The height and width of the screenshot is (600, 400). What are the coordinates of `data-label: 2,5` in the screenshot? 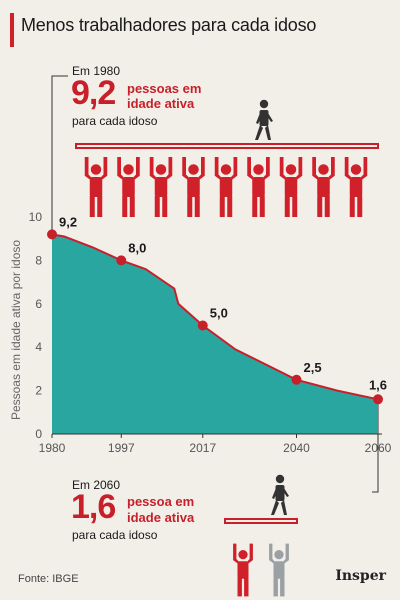 It's located at (313, 367).